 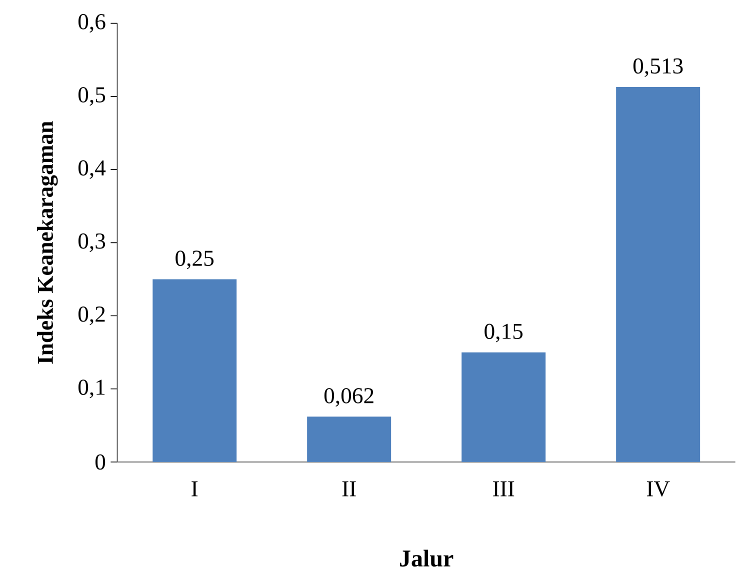 What do you see at coordinates (92, 242) in the screenshot?
I see `y-tick-label: 0,3` at bounding box center [92, 242].